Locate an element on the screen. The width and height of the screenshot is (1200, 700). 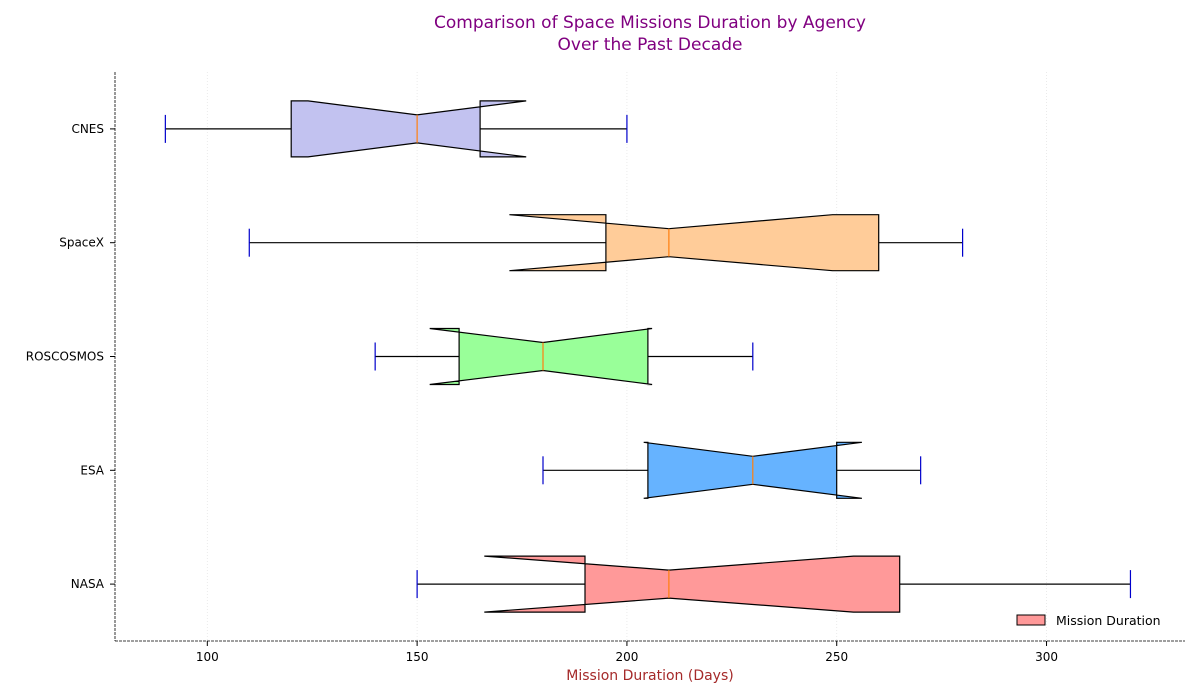
box-spacex is located at coordinates (606, 243).